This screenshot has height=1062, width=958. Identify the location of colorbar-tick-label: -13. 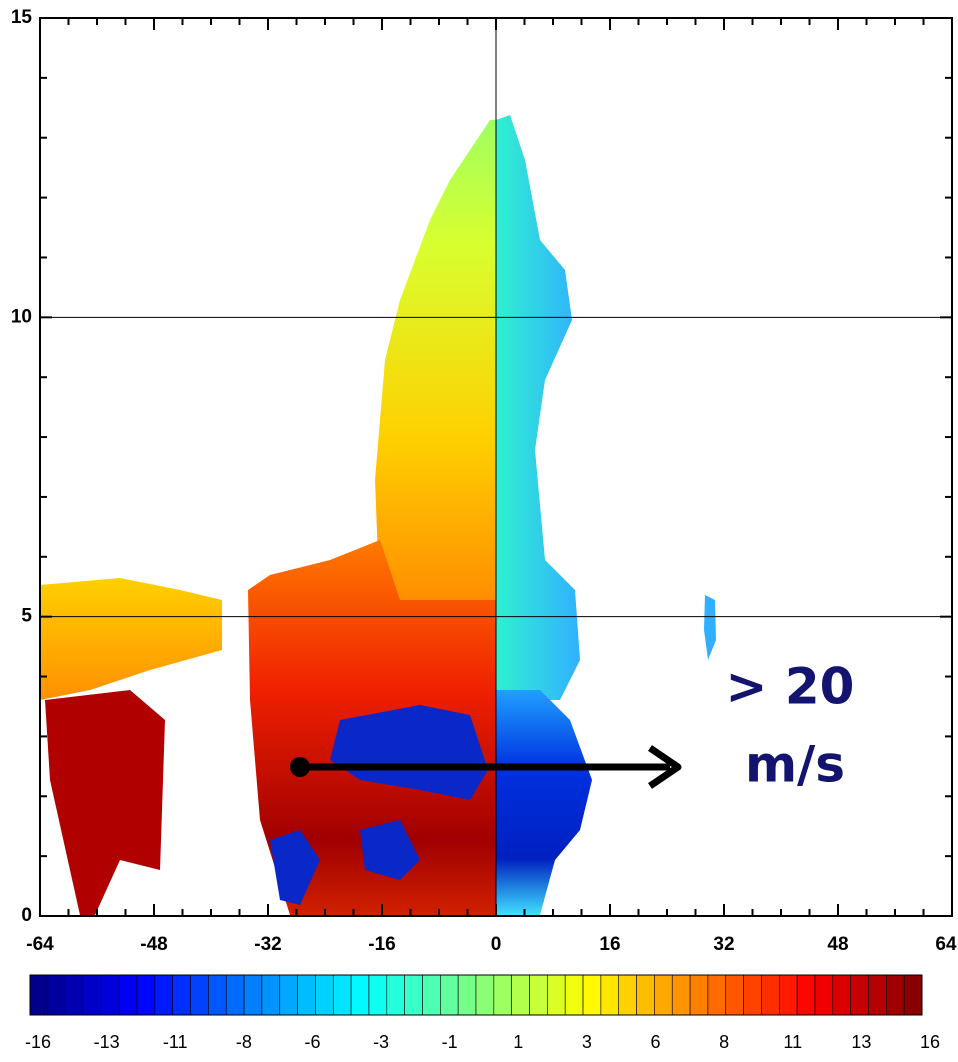
(107, 1042).